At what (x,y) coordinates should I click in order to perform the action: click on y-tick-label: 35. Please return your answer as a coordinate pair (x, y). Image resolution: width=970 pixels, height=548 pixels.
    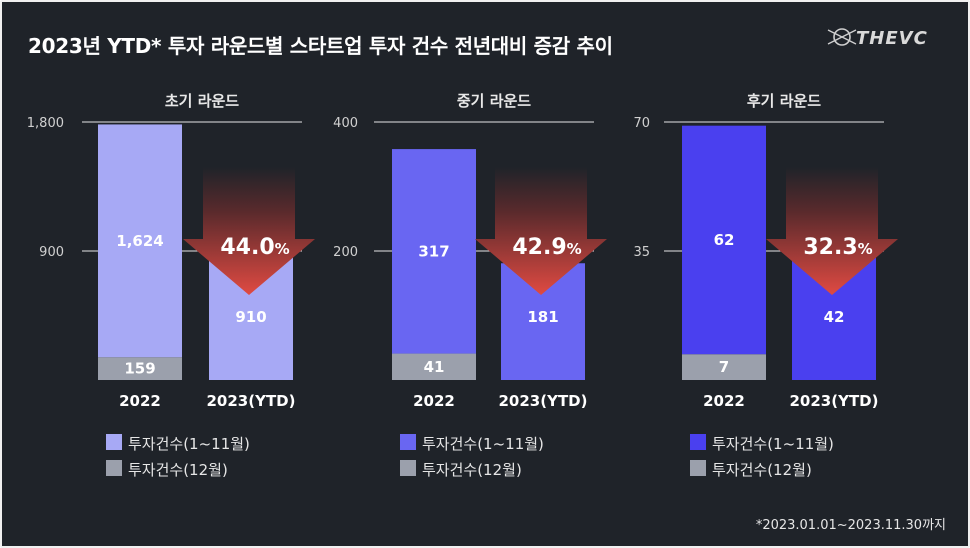
    Looking at the image, I should click on (641, 252).